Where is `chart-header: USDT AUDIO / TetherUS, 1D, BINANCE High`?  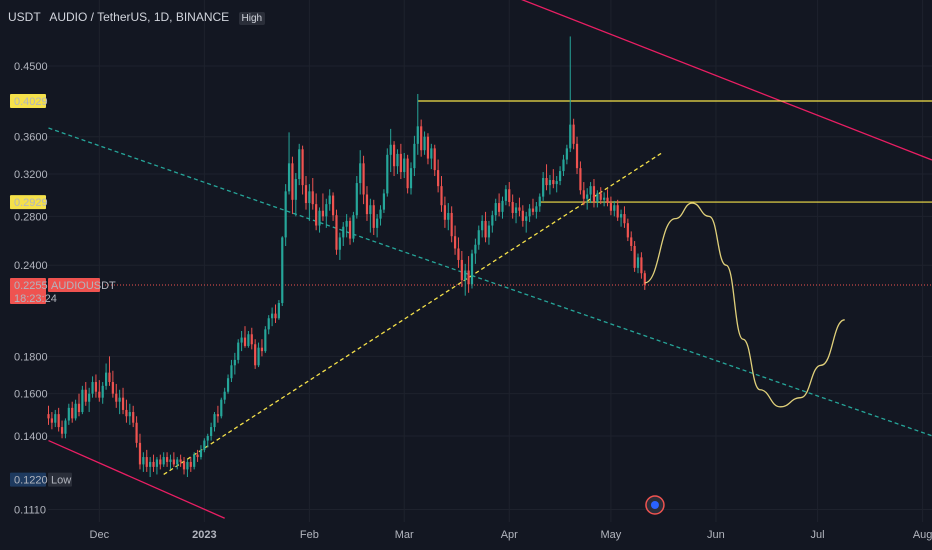 chart-header: USDT AUDIO / TetherUS, 1D, BINANCE High is located at coordinates (139, 17).